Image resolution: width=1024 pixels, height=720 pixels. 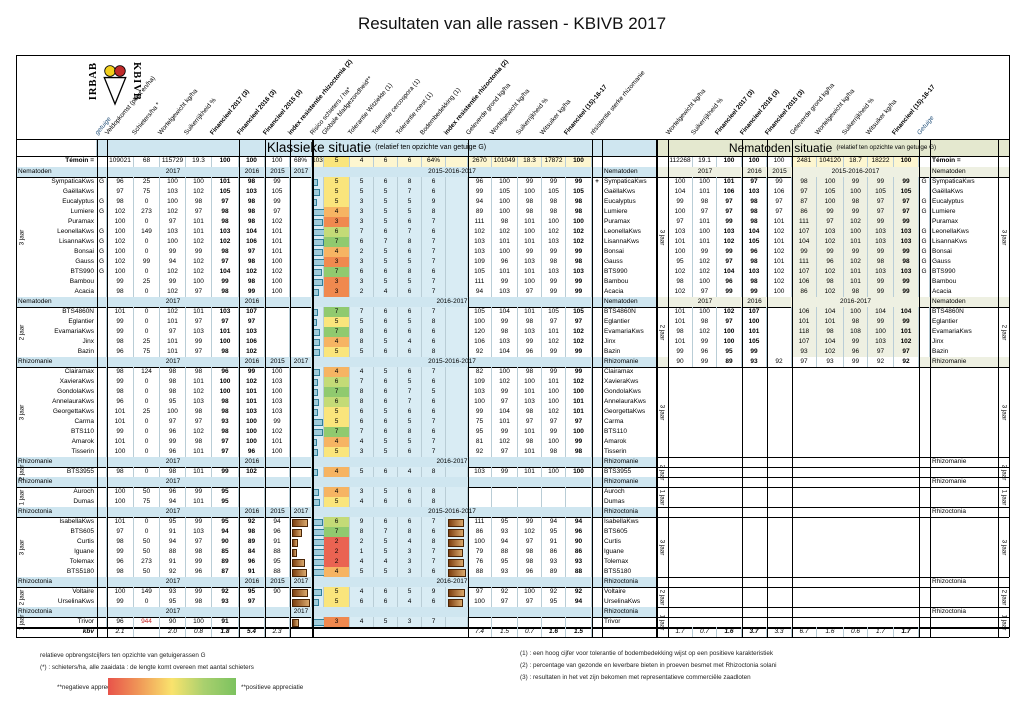 I want to click on variety-name: SympaticaKws, so click(x=625, y=181).